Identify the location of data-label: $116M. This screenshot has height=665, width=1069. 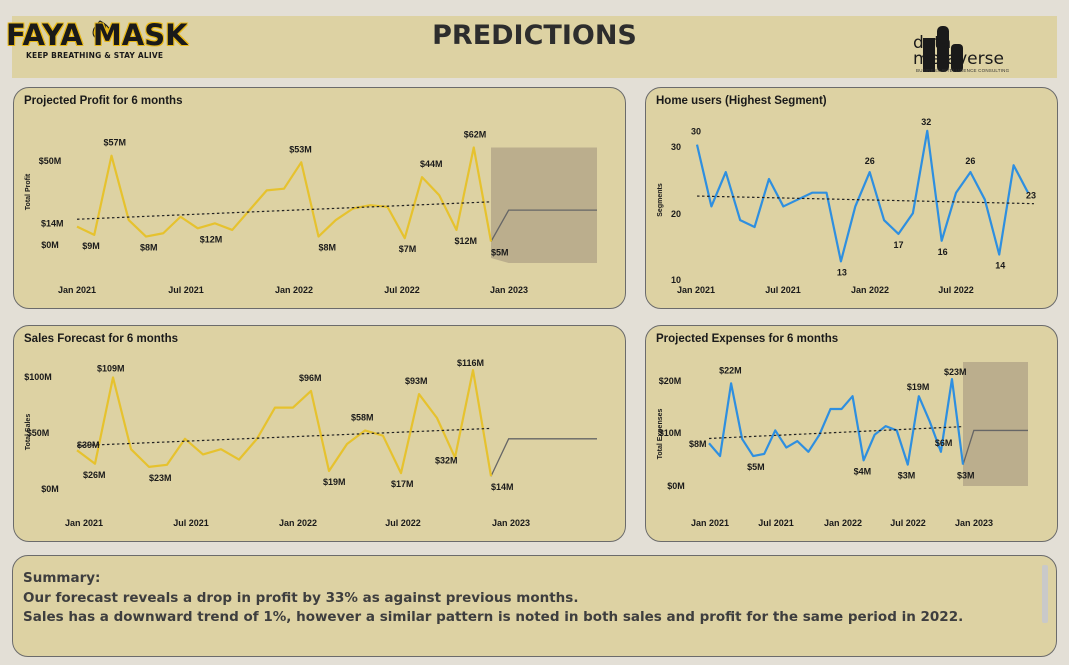
(470, 363).